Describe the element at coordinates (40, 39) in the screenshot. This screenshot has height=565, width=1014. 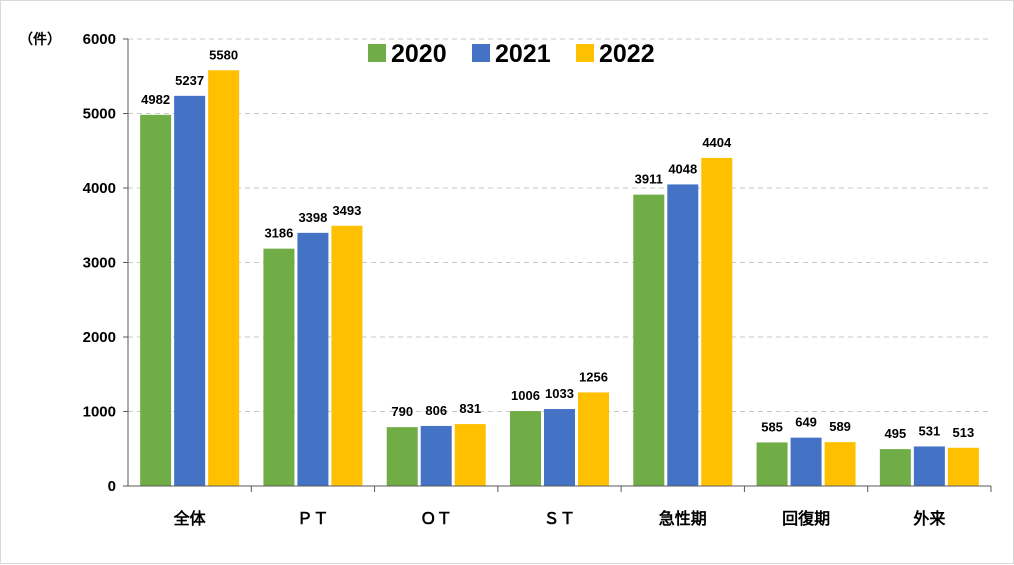
I see `y-axis-unit-label: （件）` at that location.